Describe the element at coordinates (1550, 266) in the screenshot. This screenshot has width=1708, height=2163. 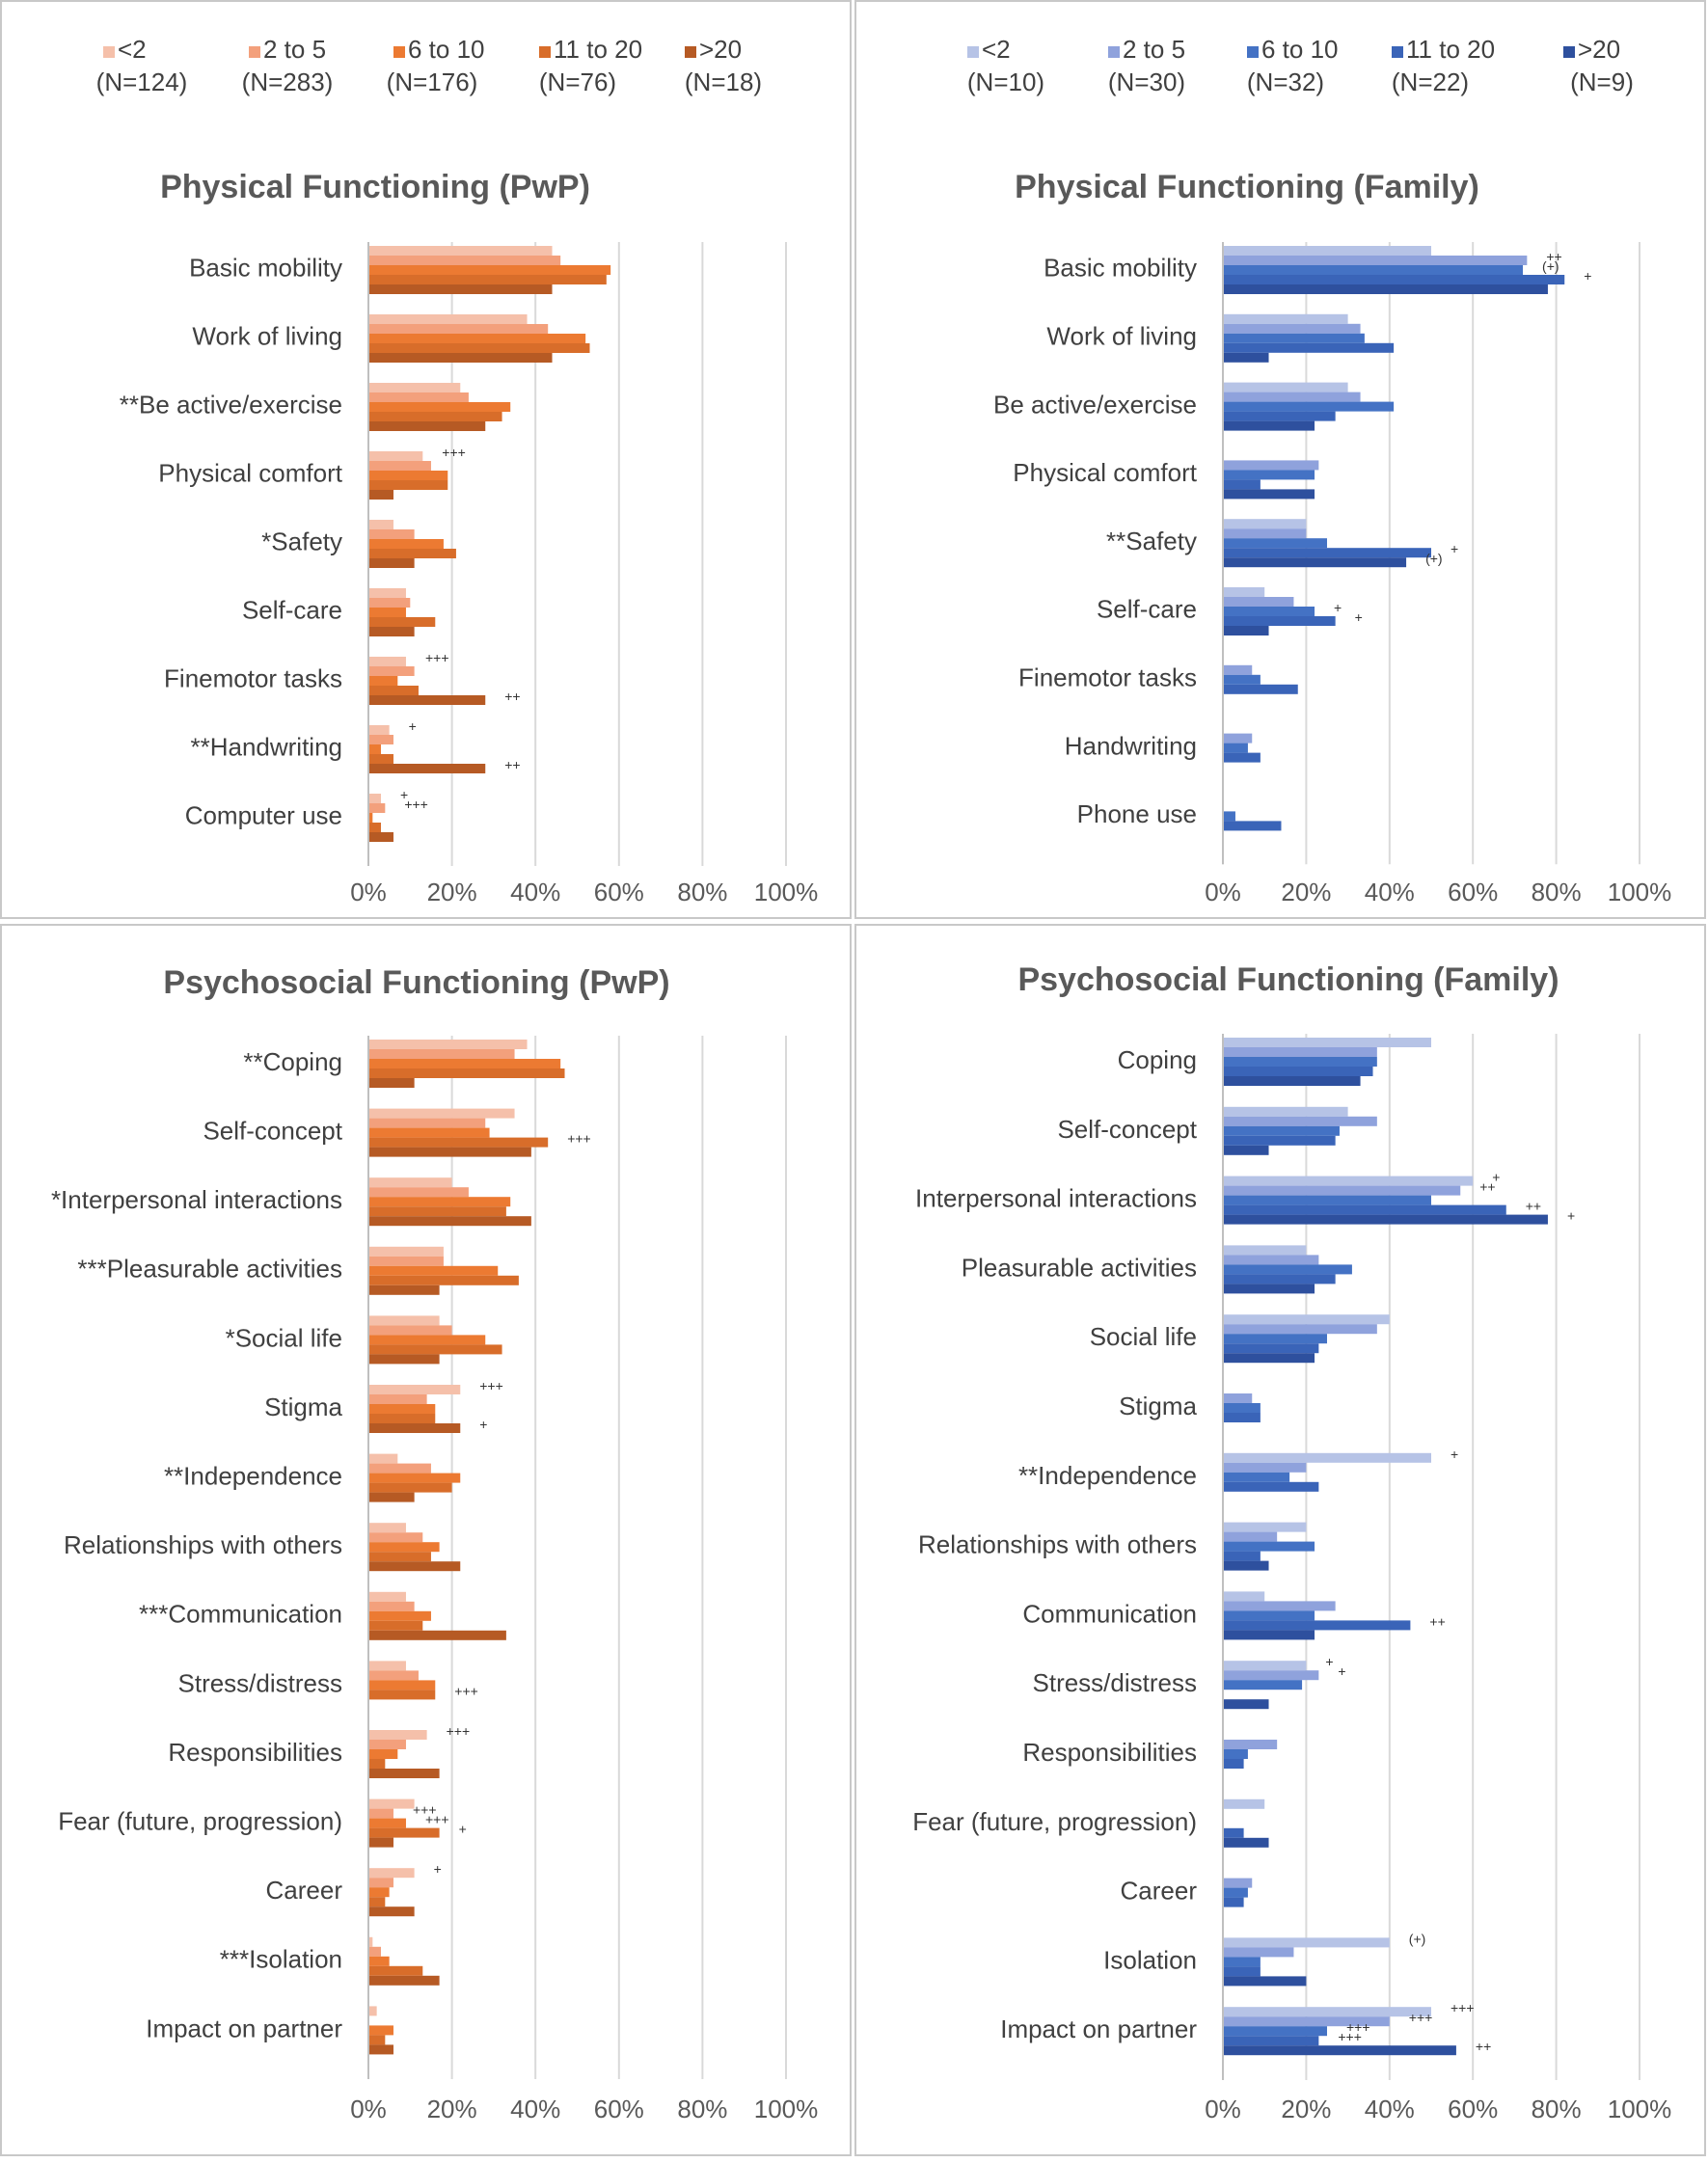
I see `significance-marker: (+)` at that location.